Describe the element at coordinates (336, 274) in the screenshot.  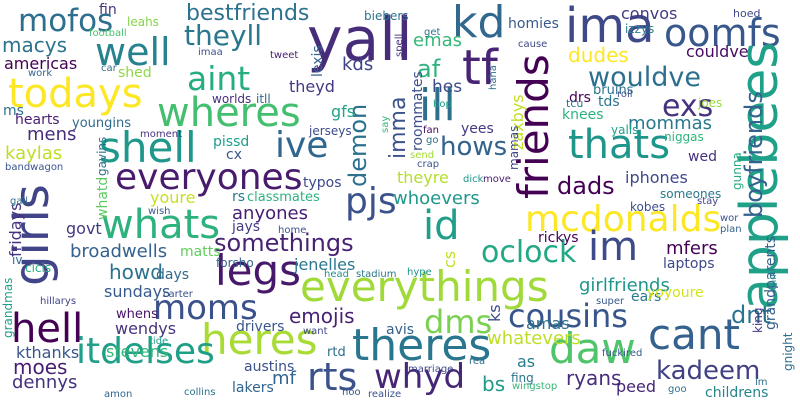
I see `word: head` at that location.